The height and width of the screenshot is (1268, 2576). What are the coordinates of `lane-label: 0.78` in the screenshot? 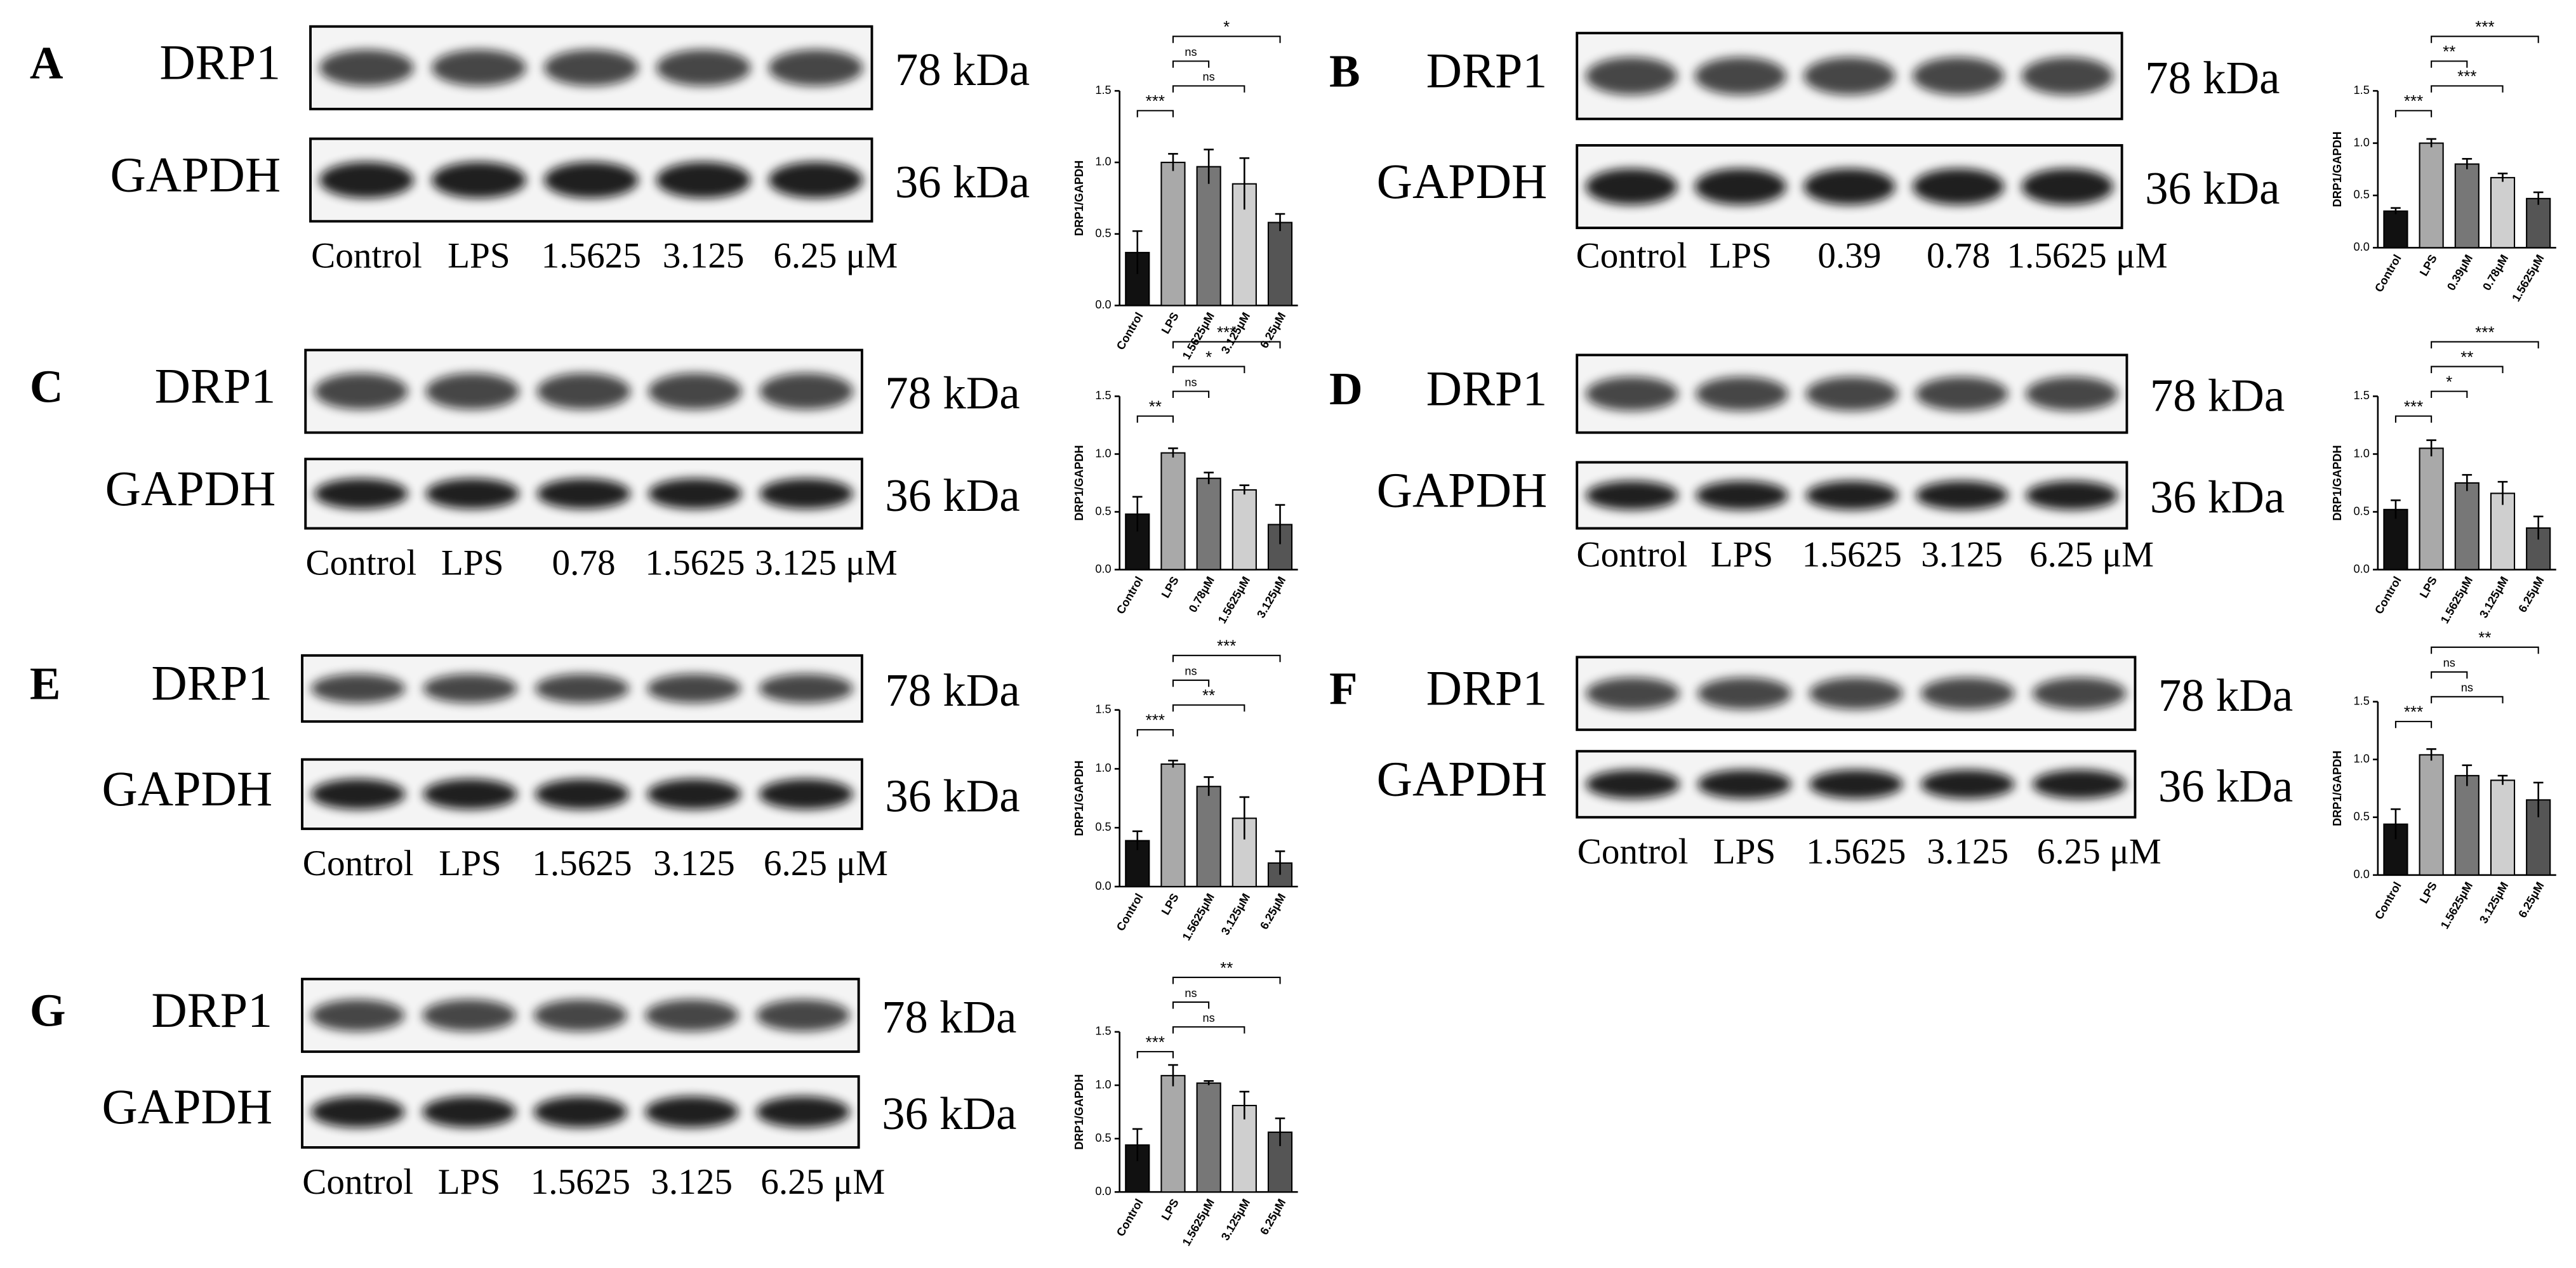 It's located at (583, 563).